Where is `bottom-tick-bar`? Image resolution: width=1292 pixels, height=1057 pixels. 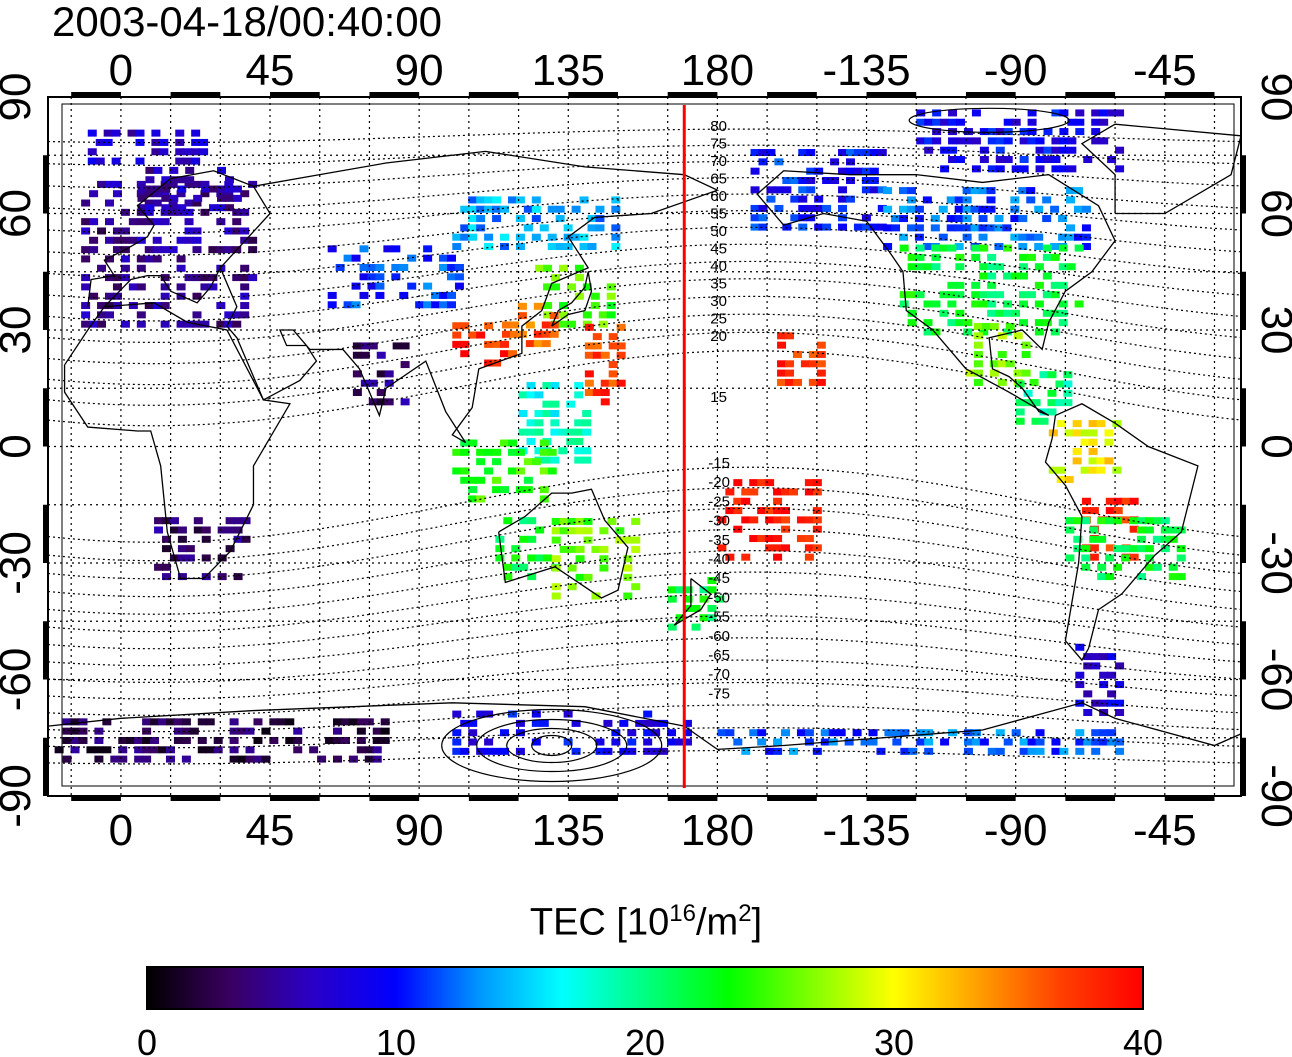
bottom-tick-bar is located at coordinates (692, 798).